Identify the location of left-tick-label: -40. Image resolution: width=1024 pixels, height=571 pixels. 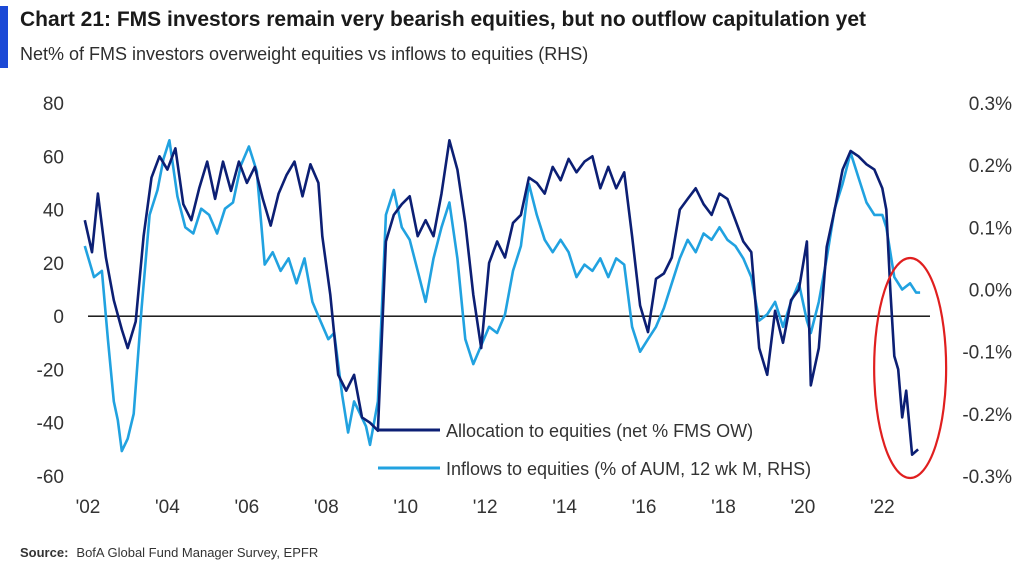
(50, 424).